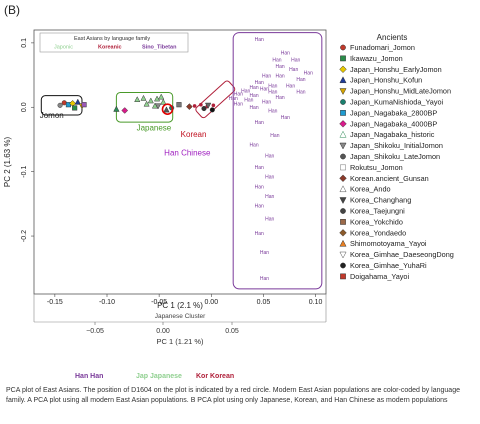 The image size is (480, 424). Describe the element at coordinates (382, 47) in the screenshot. I see `legend-entry: Funadomari_Jomon` at that location.